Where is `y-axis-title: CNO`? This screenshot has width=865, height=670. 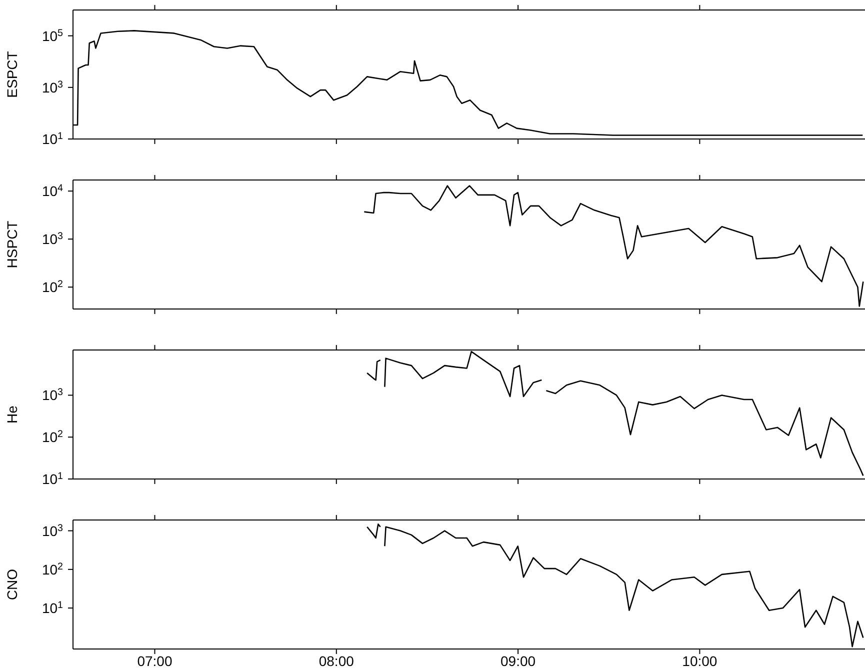
y-axis-title: CNO is located at coordinates (12, 584).